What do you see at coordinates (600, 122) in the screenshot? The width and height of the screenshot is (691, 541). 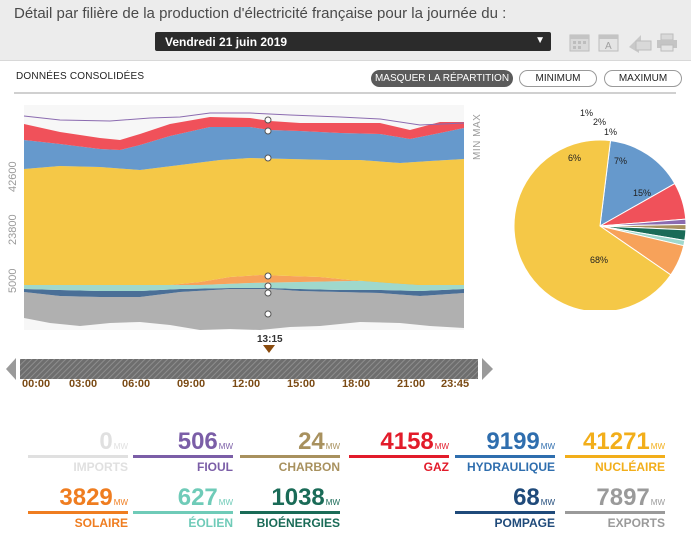 I see `pie-label: 2%` at bounding box center [600, 122].